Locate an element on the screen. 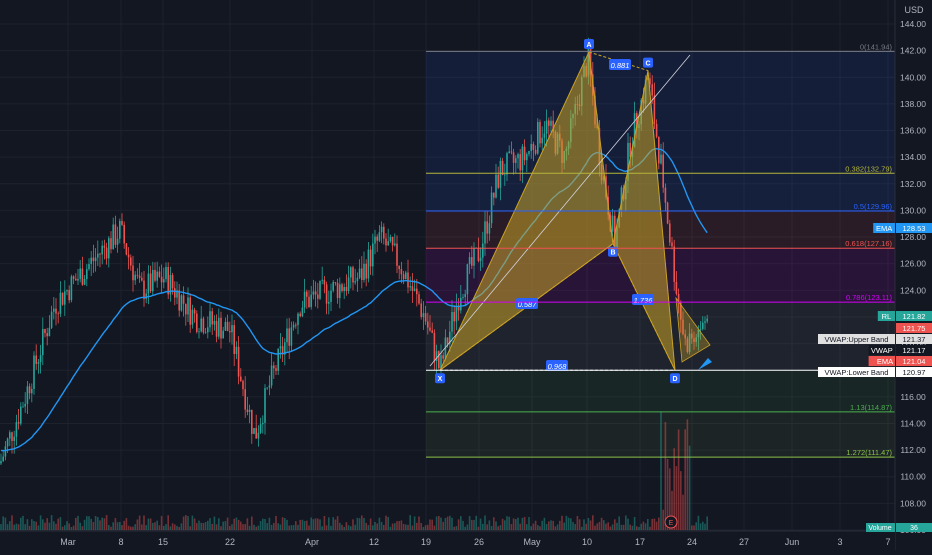  price-tag-name: VWAP:Lower Band is located at coordinates (857, 372).